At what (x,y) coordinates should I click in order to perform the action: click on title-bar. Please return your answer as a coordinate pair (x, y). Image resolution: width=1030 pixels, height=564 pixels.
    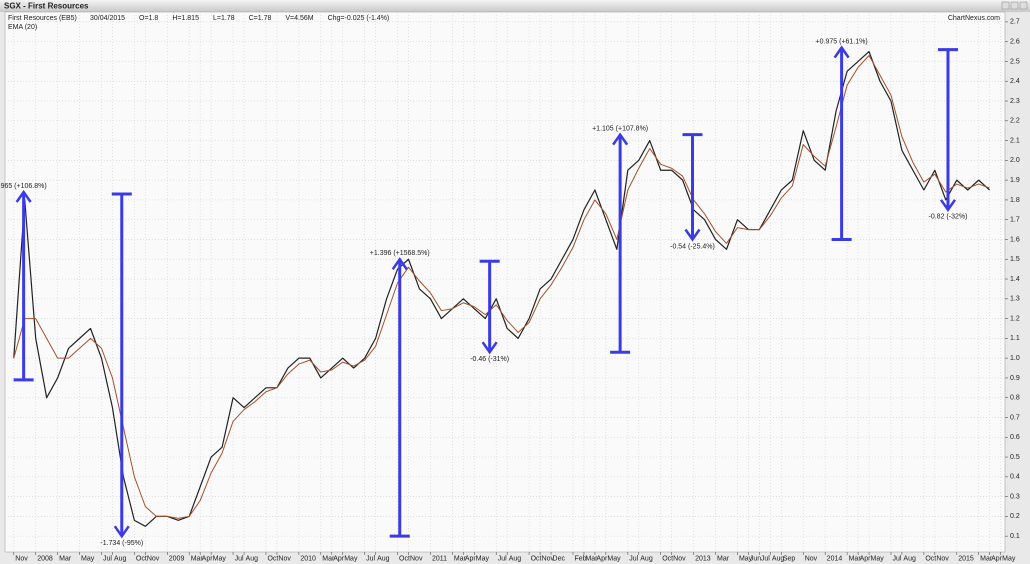
    Looking at the image, I should click on (515, 6).